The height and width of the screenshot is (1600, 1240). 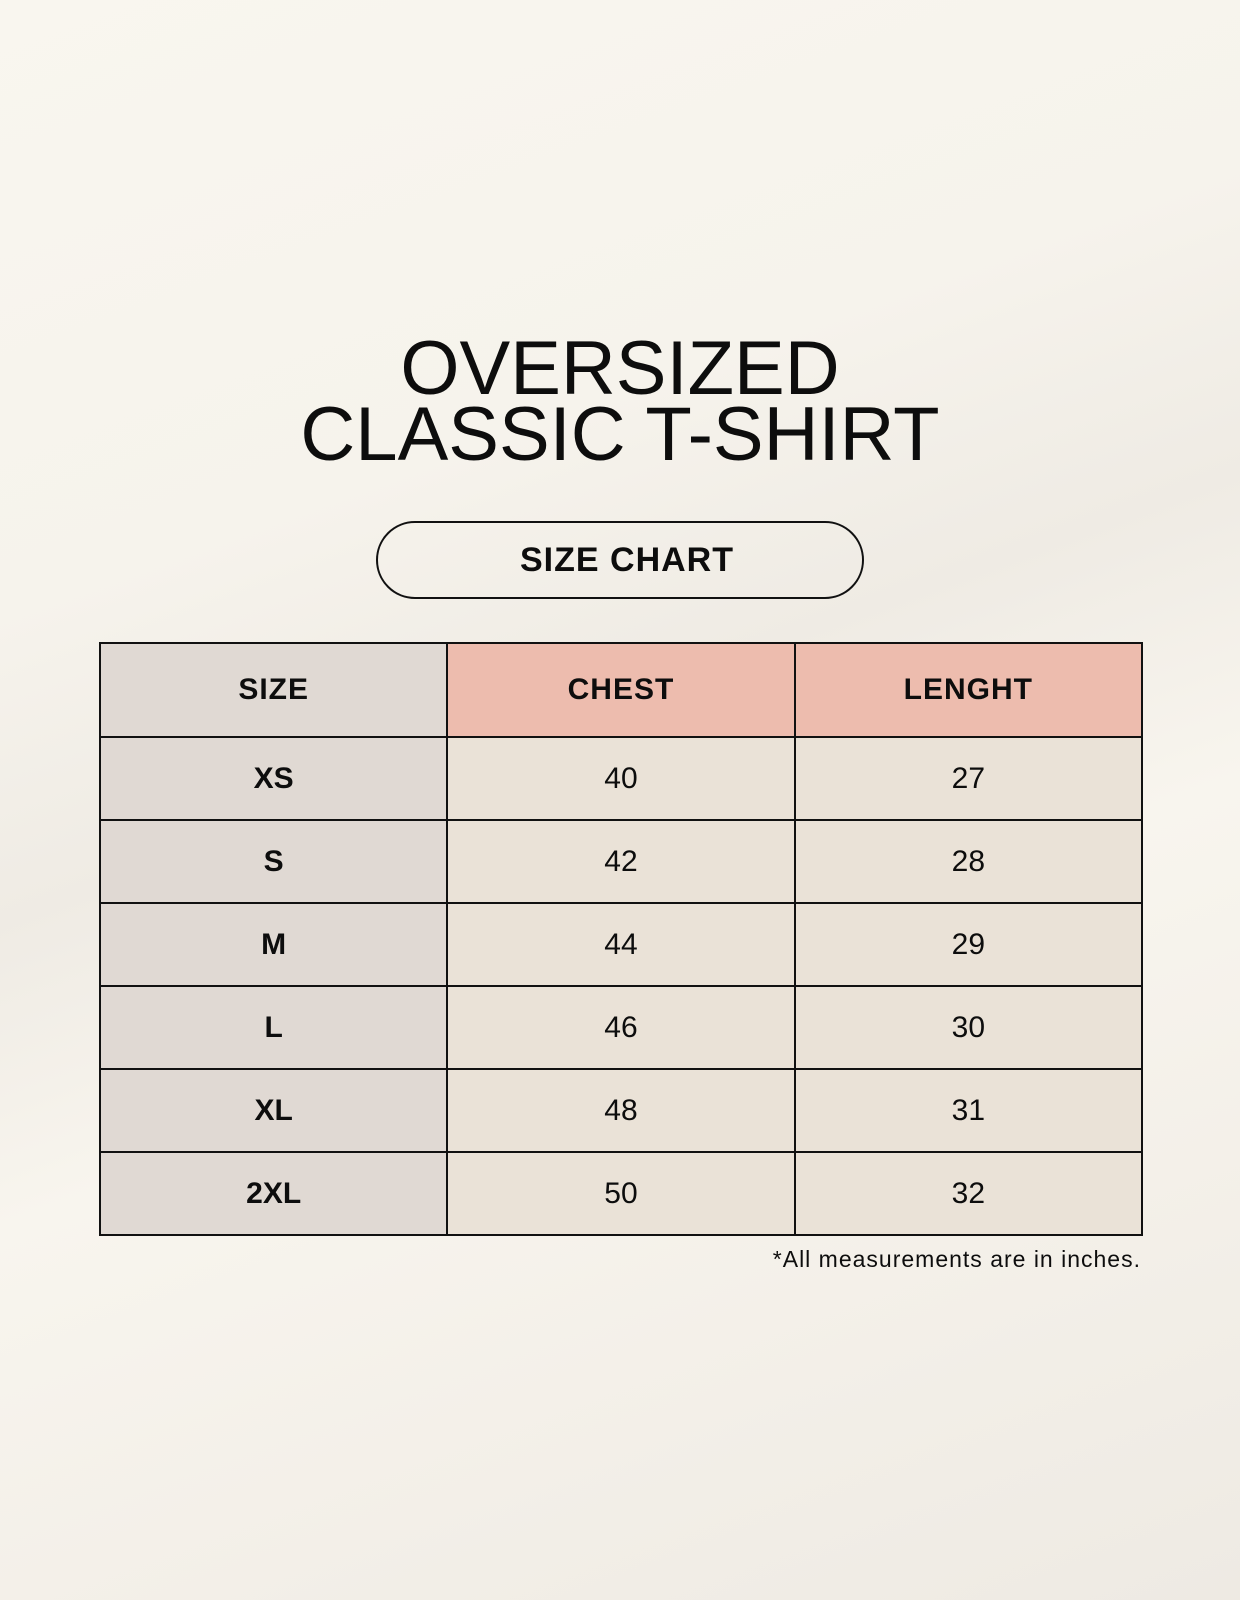 I want to click on length-cell: 32, so click(x=968, y=1193).